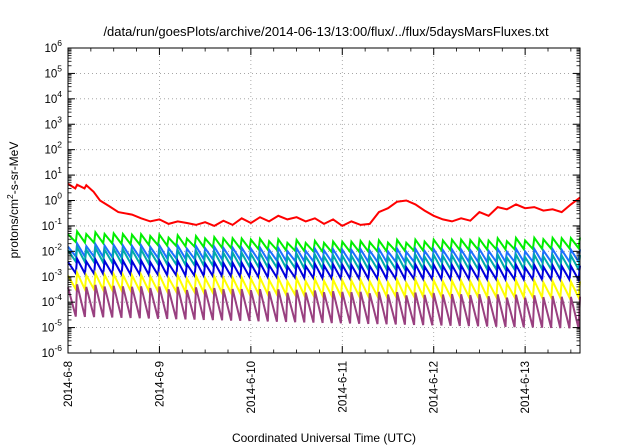 The height and width of the screenshot is (448, 640). Describe the element at coordinates (343, 387) in the screenshot. I see `x-tick-label: 2014-6-11` at that location.